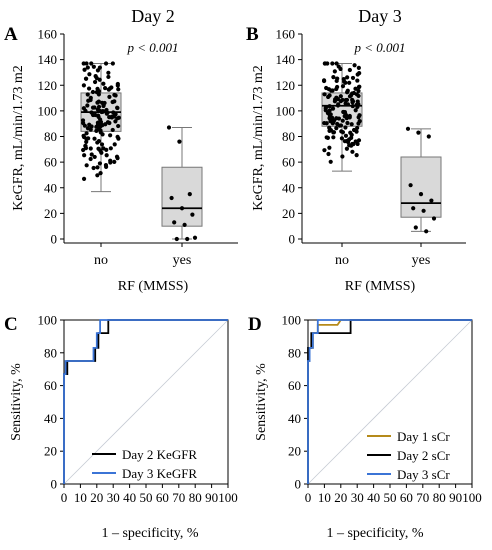 The height and width of the screenshot is (550, 492). I want to click on legend: Day 2 KeGFR Day 3 KeGFR, so click(144, 464).